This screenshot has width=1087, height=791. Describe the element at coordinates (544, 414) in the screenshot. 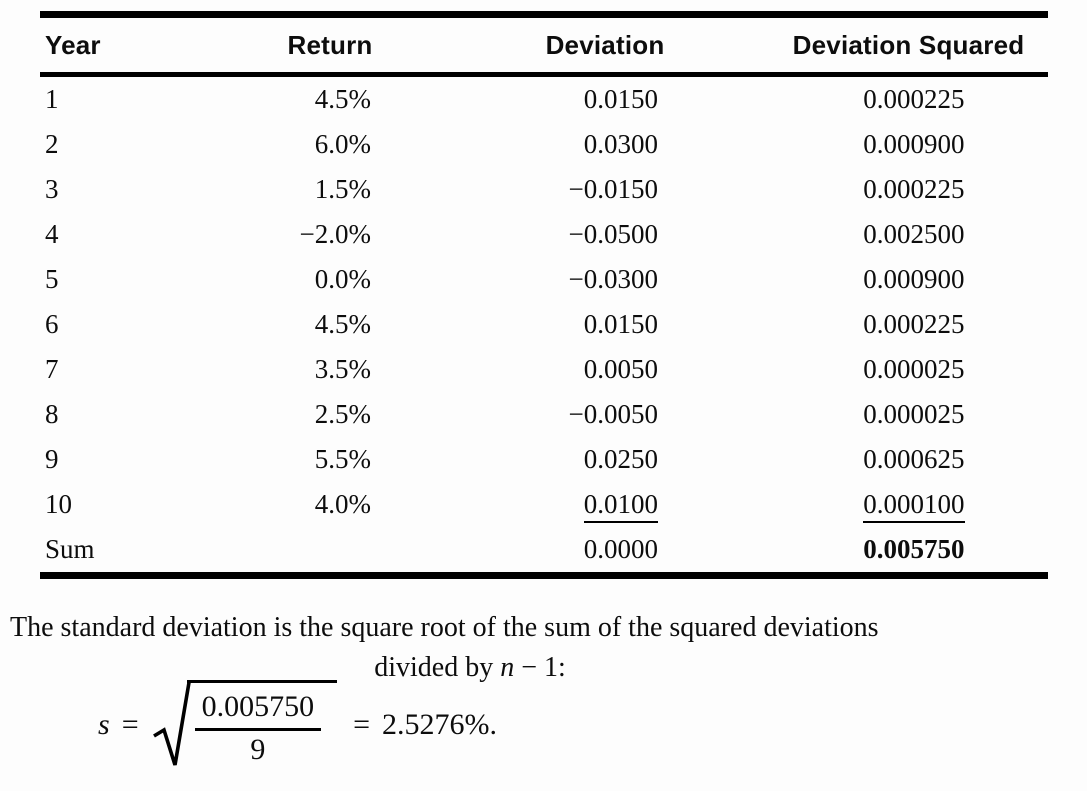

I see `table-row: 8 2.5% −0.0050 0.000025` at that location.